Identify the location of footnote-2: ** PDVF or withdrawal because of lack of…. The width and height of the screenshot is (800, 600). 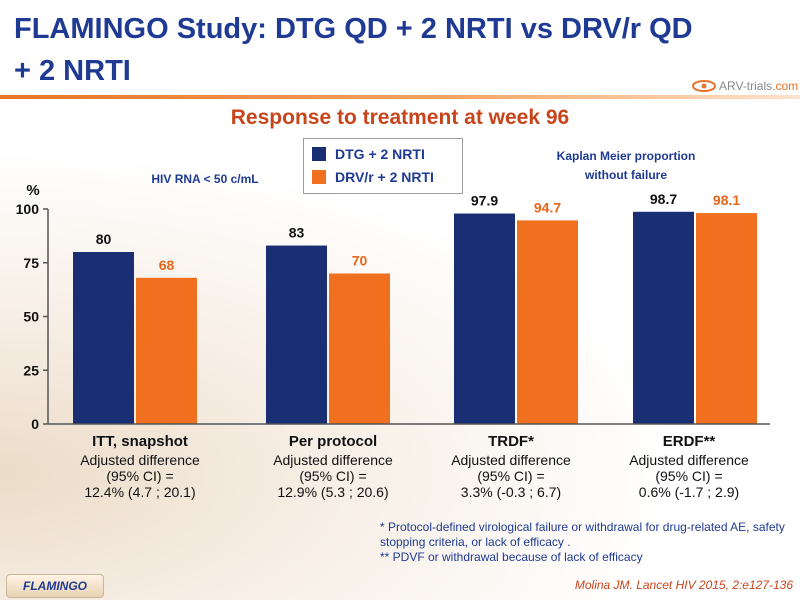
(511, 557).